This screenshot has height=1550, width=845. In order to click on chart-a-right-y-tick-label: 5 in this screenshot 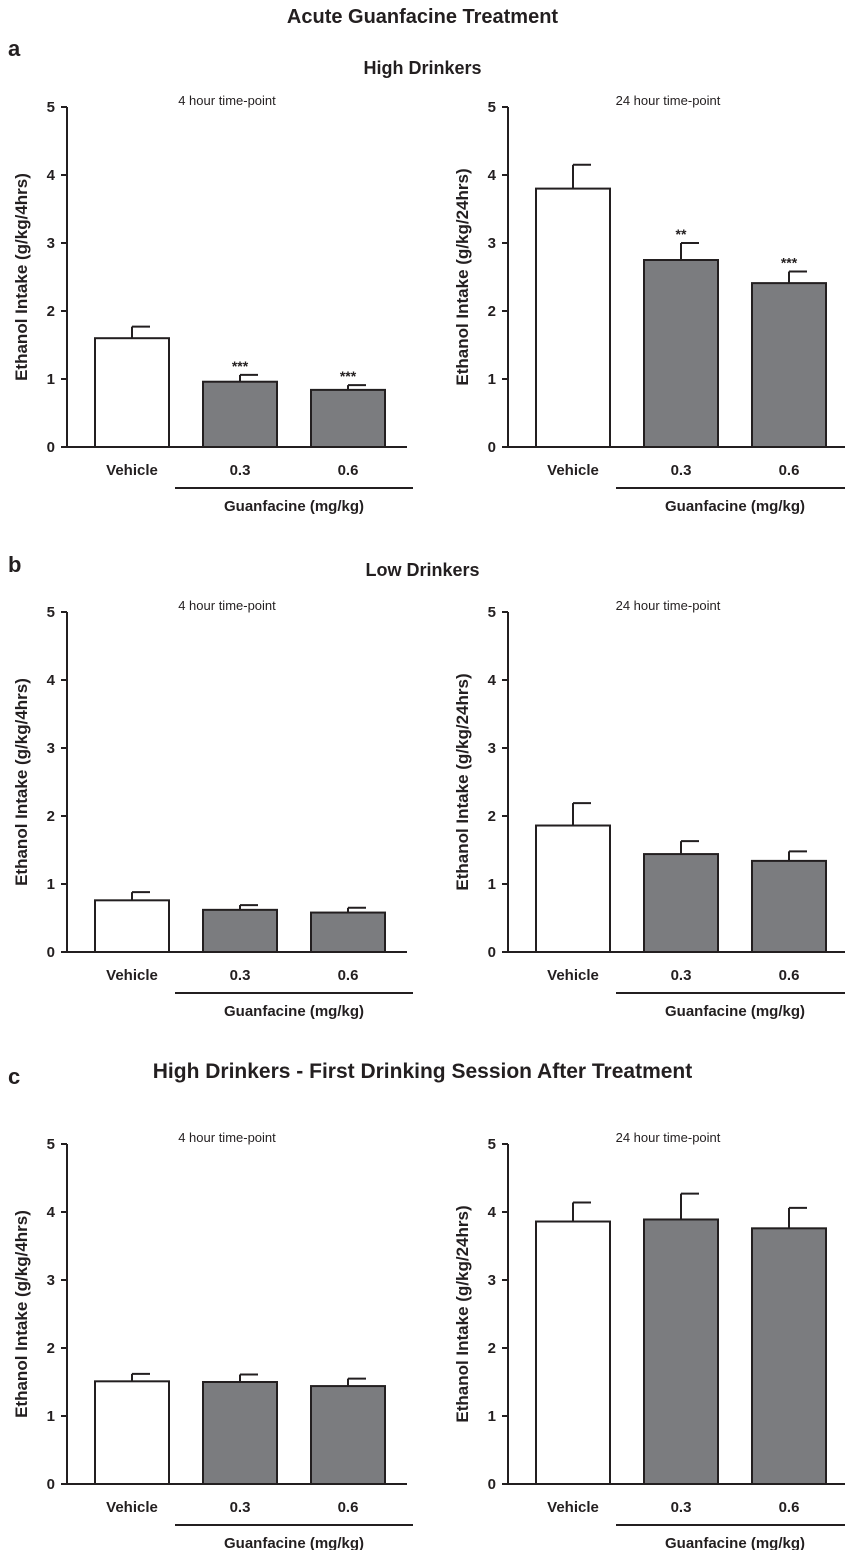, I will do `click(492, 107)`.